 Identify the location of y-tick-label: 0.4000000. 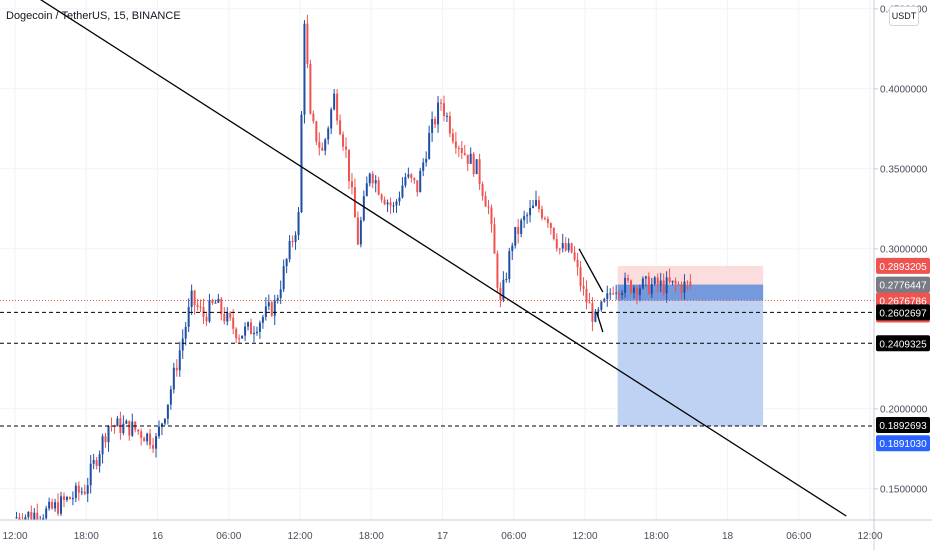
(904, 89).